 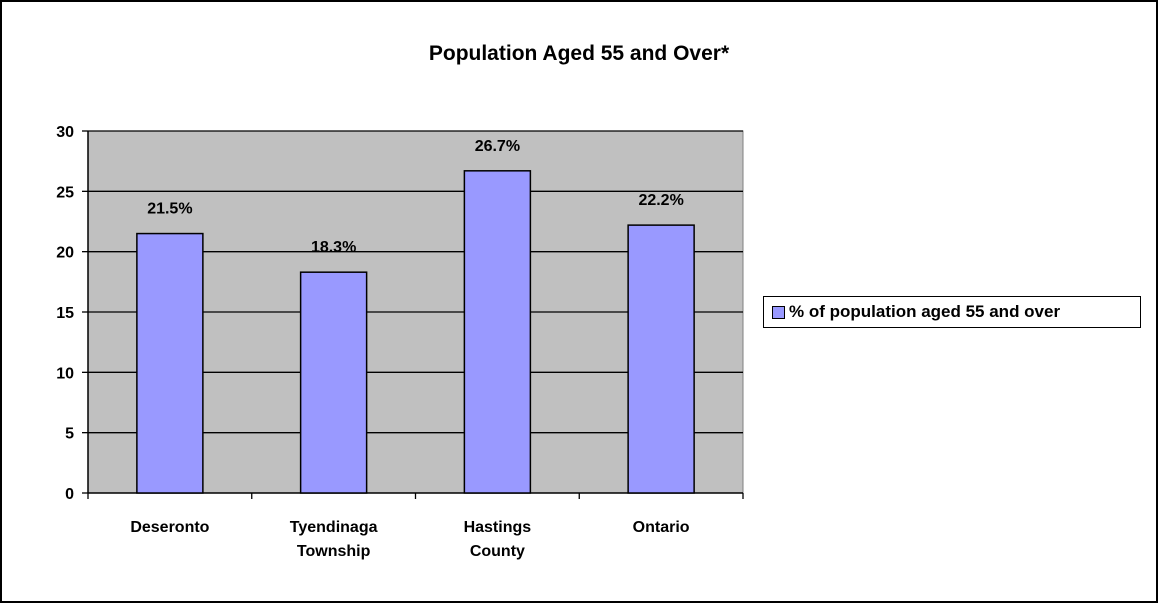 What do you see at coordinates (65, 192) in the screenshot?
I see `y-tick-label: 25` at bounding box center [65, 192].